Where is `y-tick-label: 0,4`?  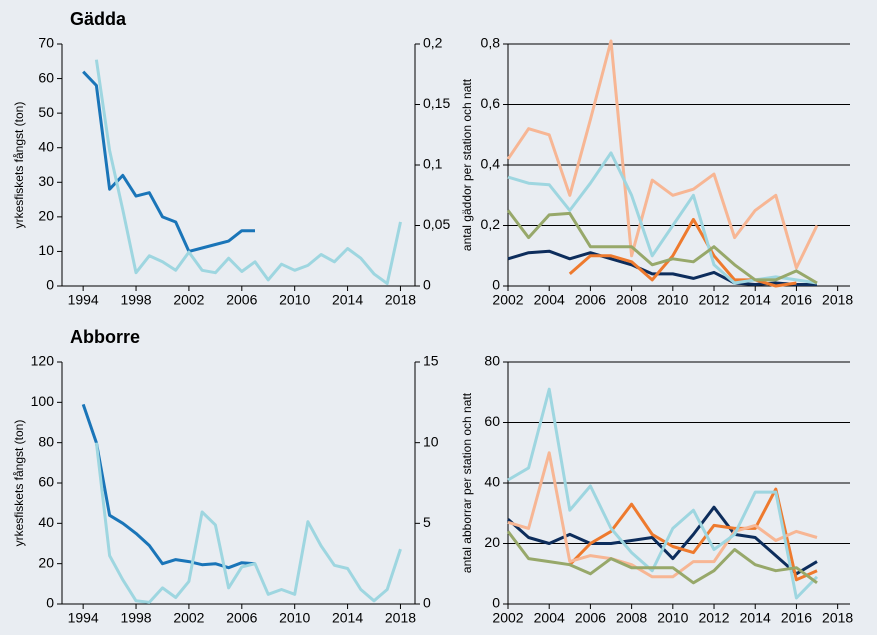
y-tick-label: 0,4 is located at coordinates (491, 164).